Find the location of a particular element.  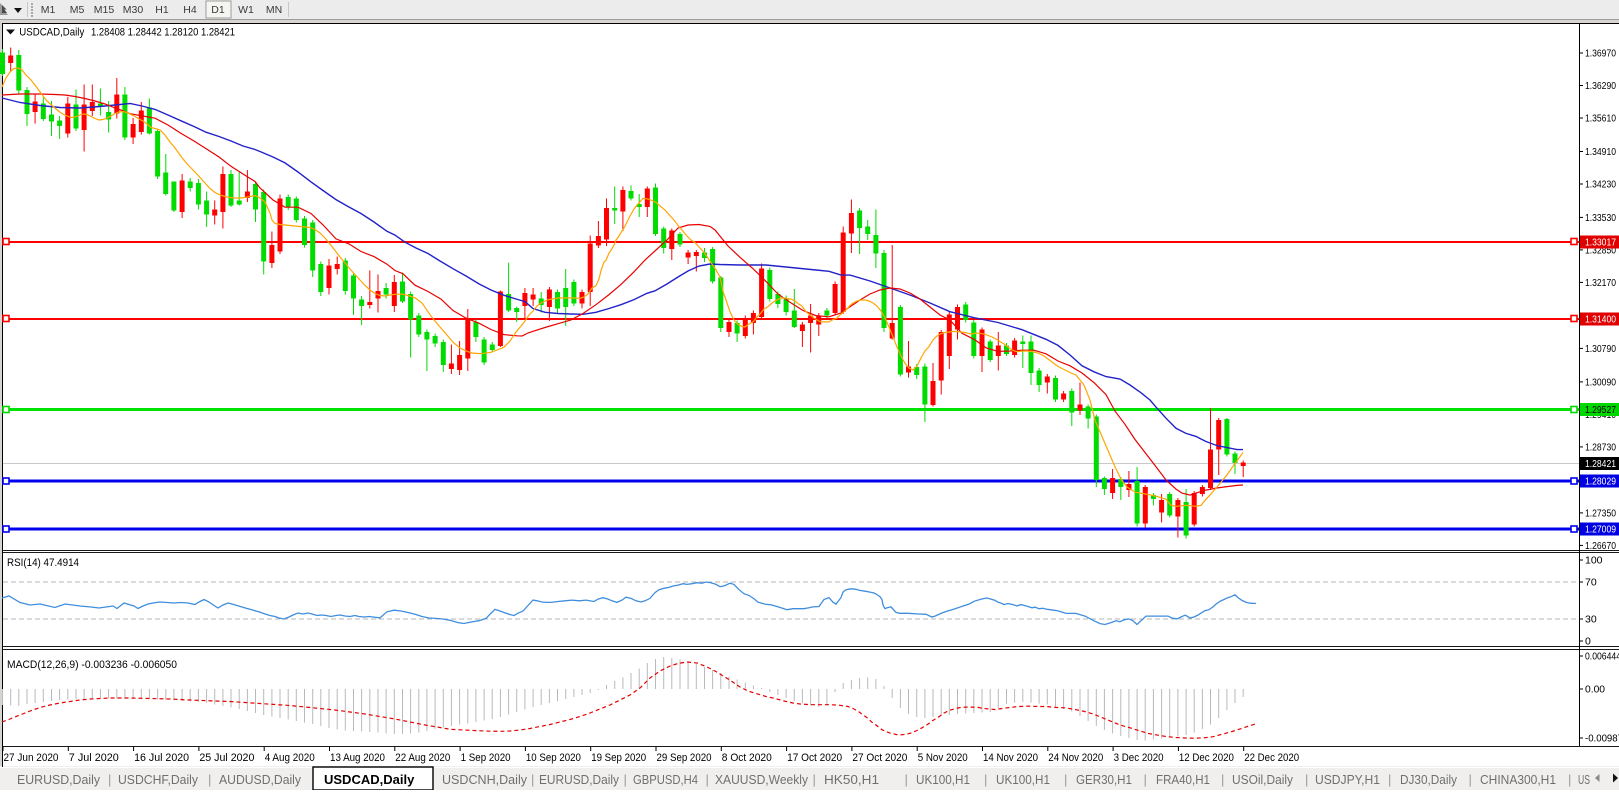

svg-text: 14 Nov 2020 is located at coordinates (1010, 758).